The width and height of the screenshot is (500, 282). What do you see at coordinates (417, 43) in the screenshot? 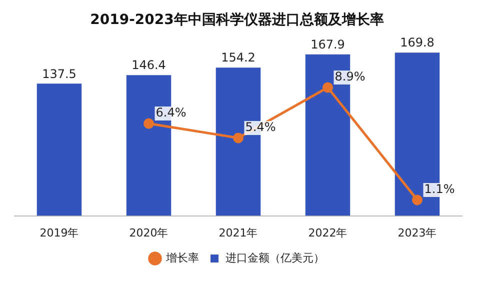
I see `data-label: 169.8` at bounding box center [417, 43].